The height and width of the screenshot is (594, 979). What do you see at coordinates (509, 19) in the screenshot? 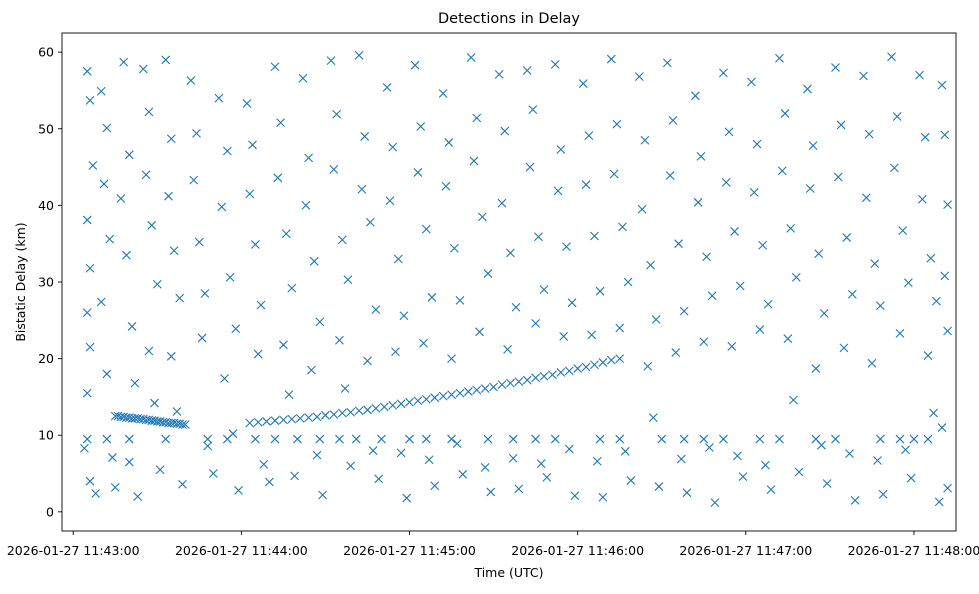
I see `chart-title: Detections in Delay` at bounding box center [509, 19].